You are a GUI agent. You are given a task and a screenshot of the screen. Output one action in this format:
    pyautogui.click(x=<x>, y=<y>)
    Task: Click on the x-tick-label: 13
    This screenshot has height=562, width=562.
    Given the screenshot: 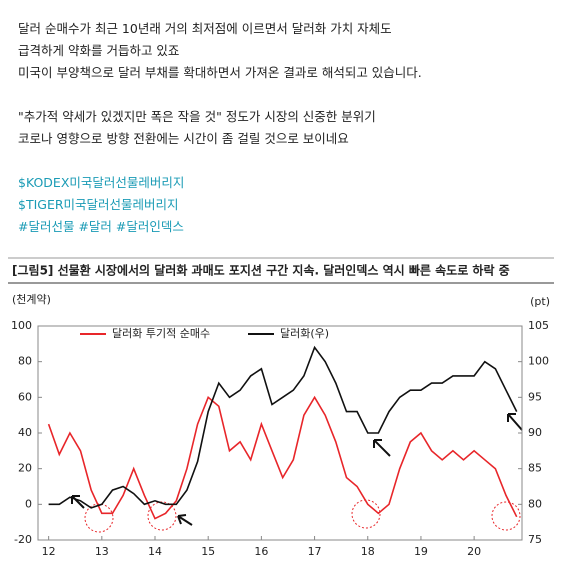 What is the action you would take?
    pyautogui.click(x=102, y=551)
    